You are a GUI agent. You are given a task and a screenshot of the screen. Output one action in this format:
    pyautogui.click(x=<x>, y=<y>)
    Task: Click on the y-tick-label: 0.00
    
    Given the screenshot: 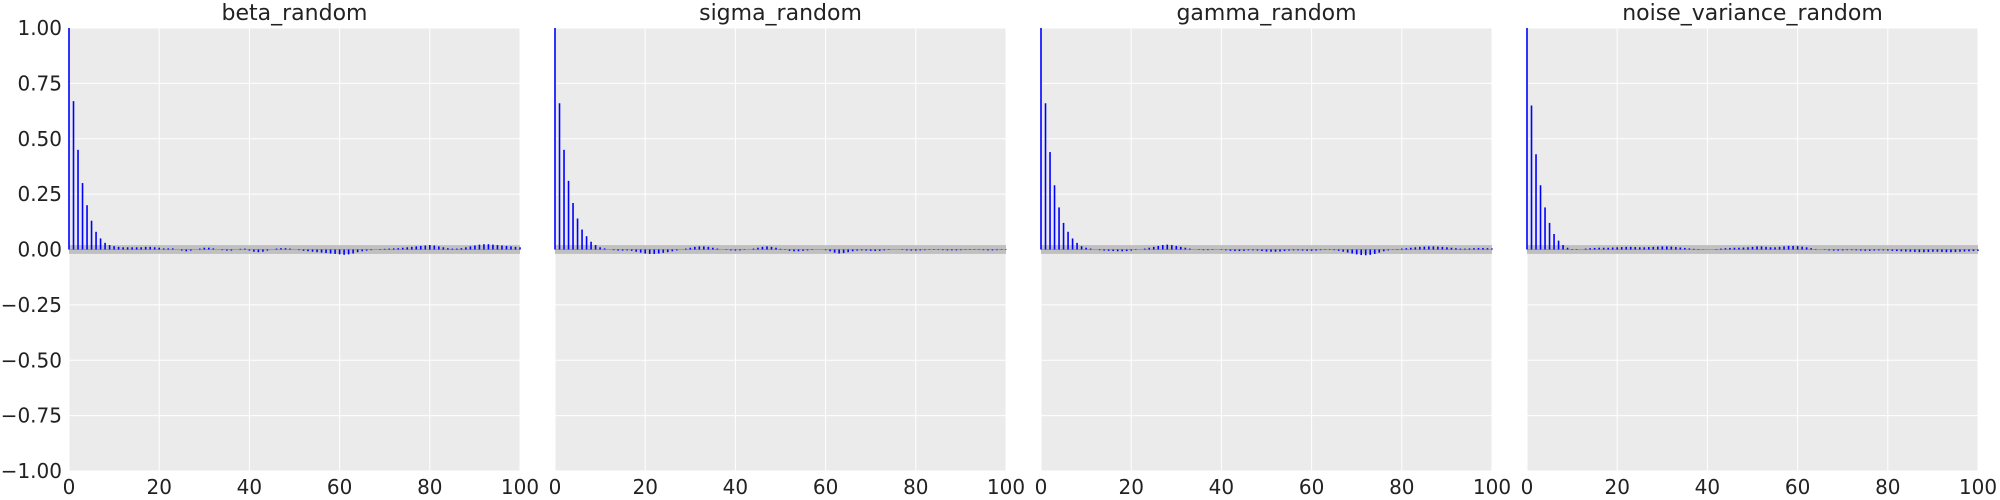 What is the action you would take?
    pyautogui.click(x=39, y=250)
    